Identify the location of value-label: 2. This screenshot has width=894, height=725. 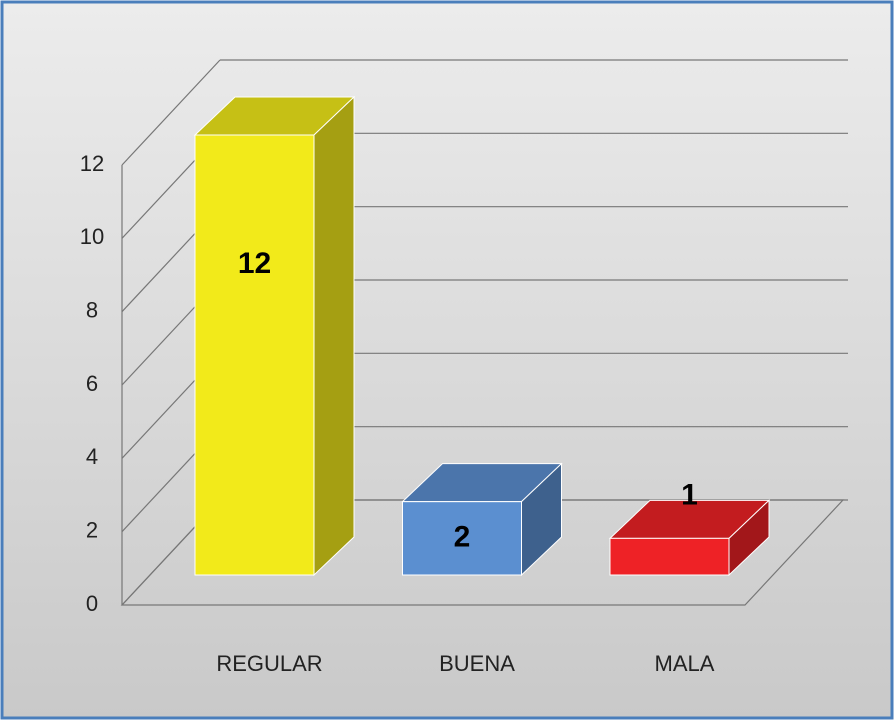
(462, 536).